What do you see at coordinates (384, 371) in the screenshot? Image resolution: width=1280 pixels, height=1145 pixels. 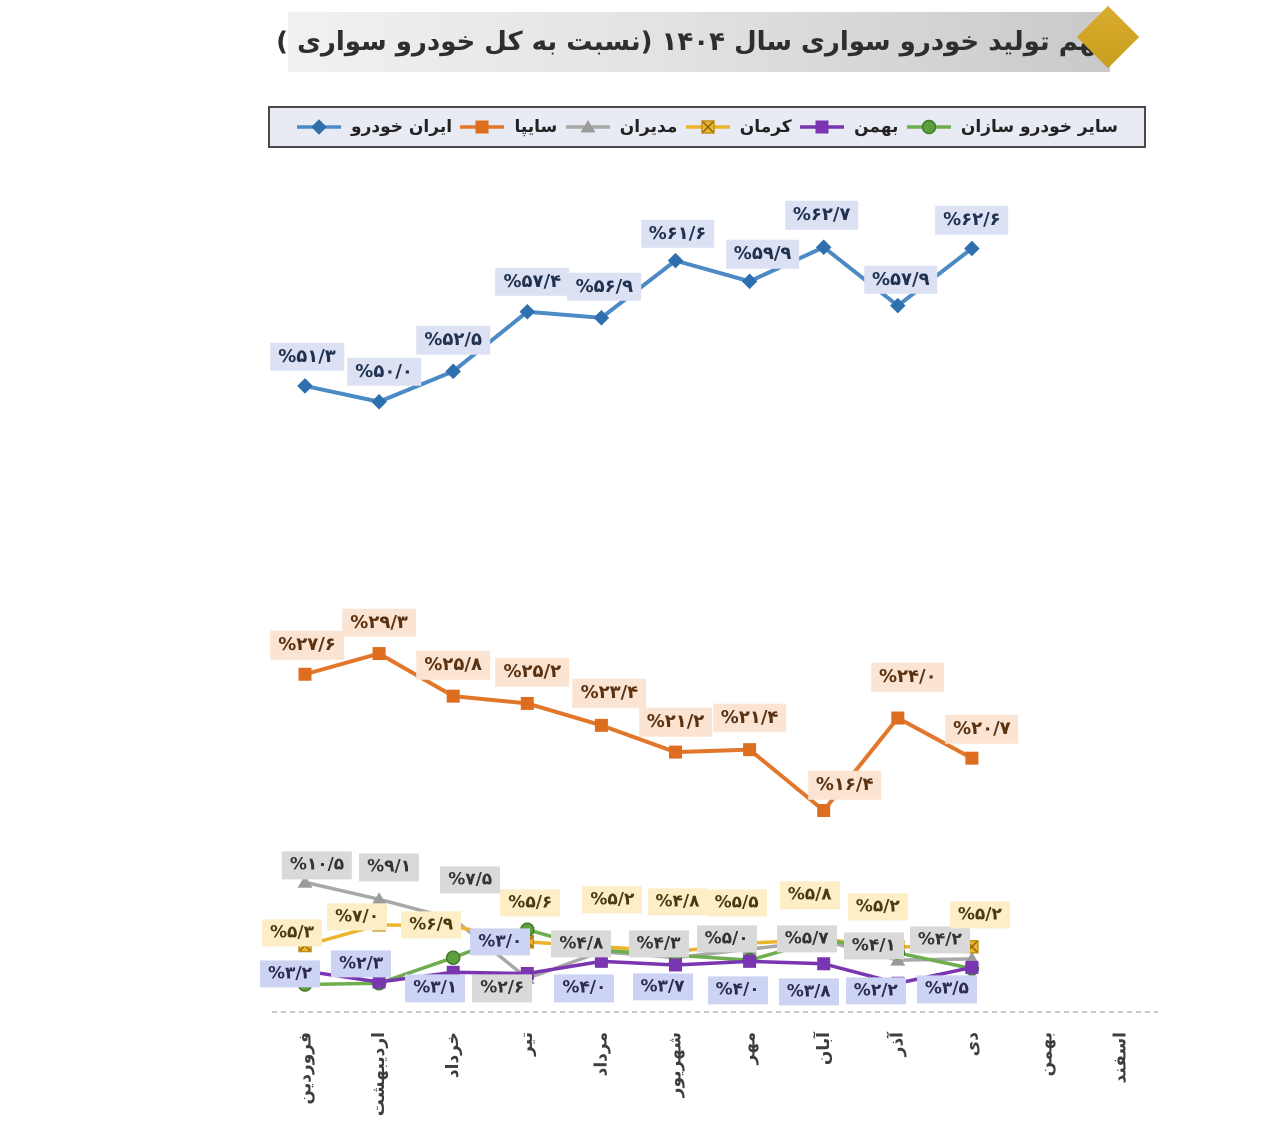 I see `data-label-iran: %۵۰/۰` at bounding box center [384, 371].